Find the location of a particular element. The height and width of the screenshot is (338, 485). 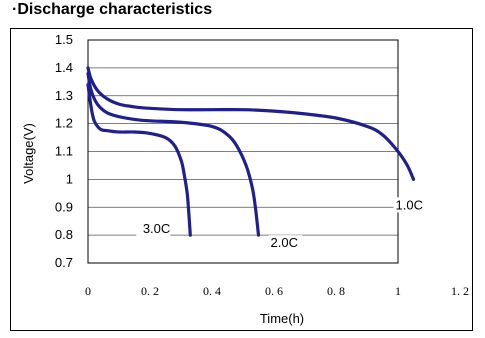

y-tick-label: 0.8 is located at coordinates (64, 234).